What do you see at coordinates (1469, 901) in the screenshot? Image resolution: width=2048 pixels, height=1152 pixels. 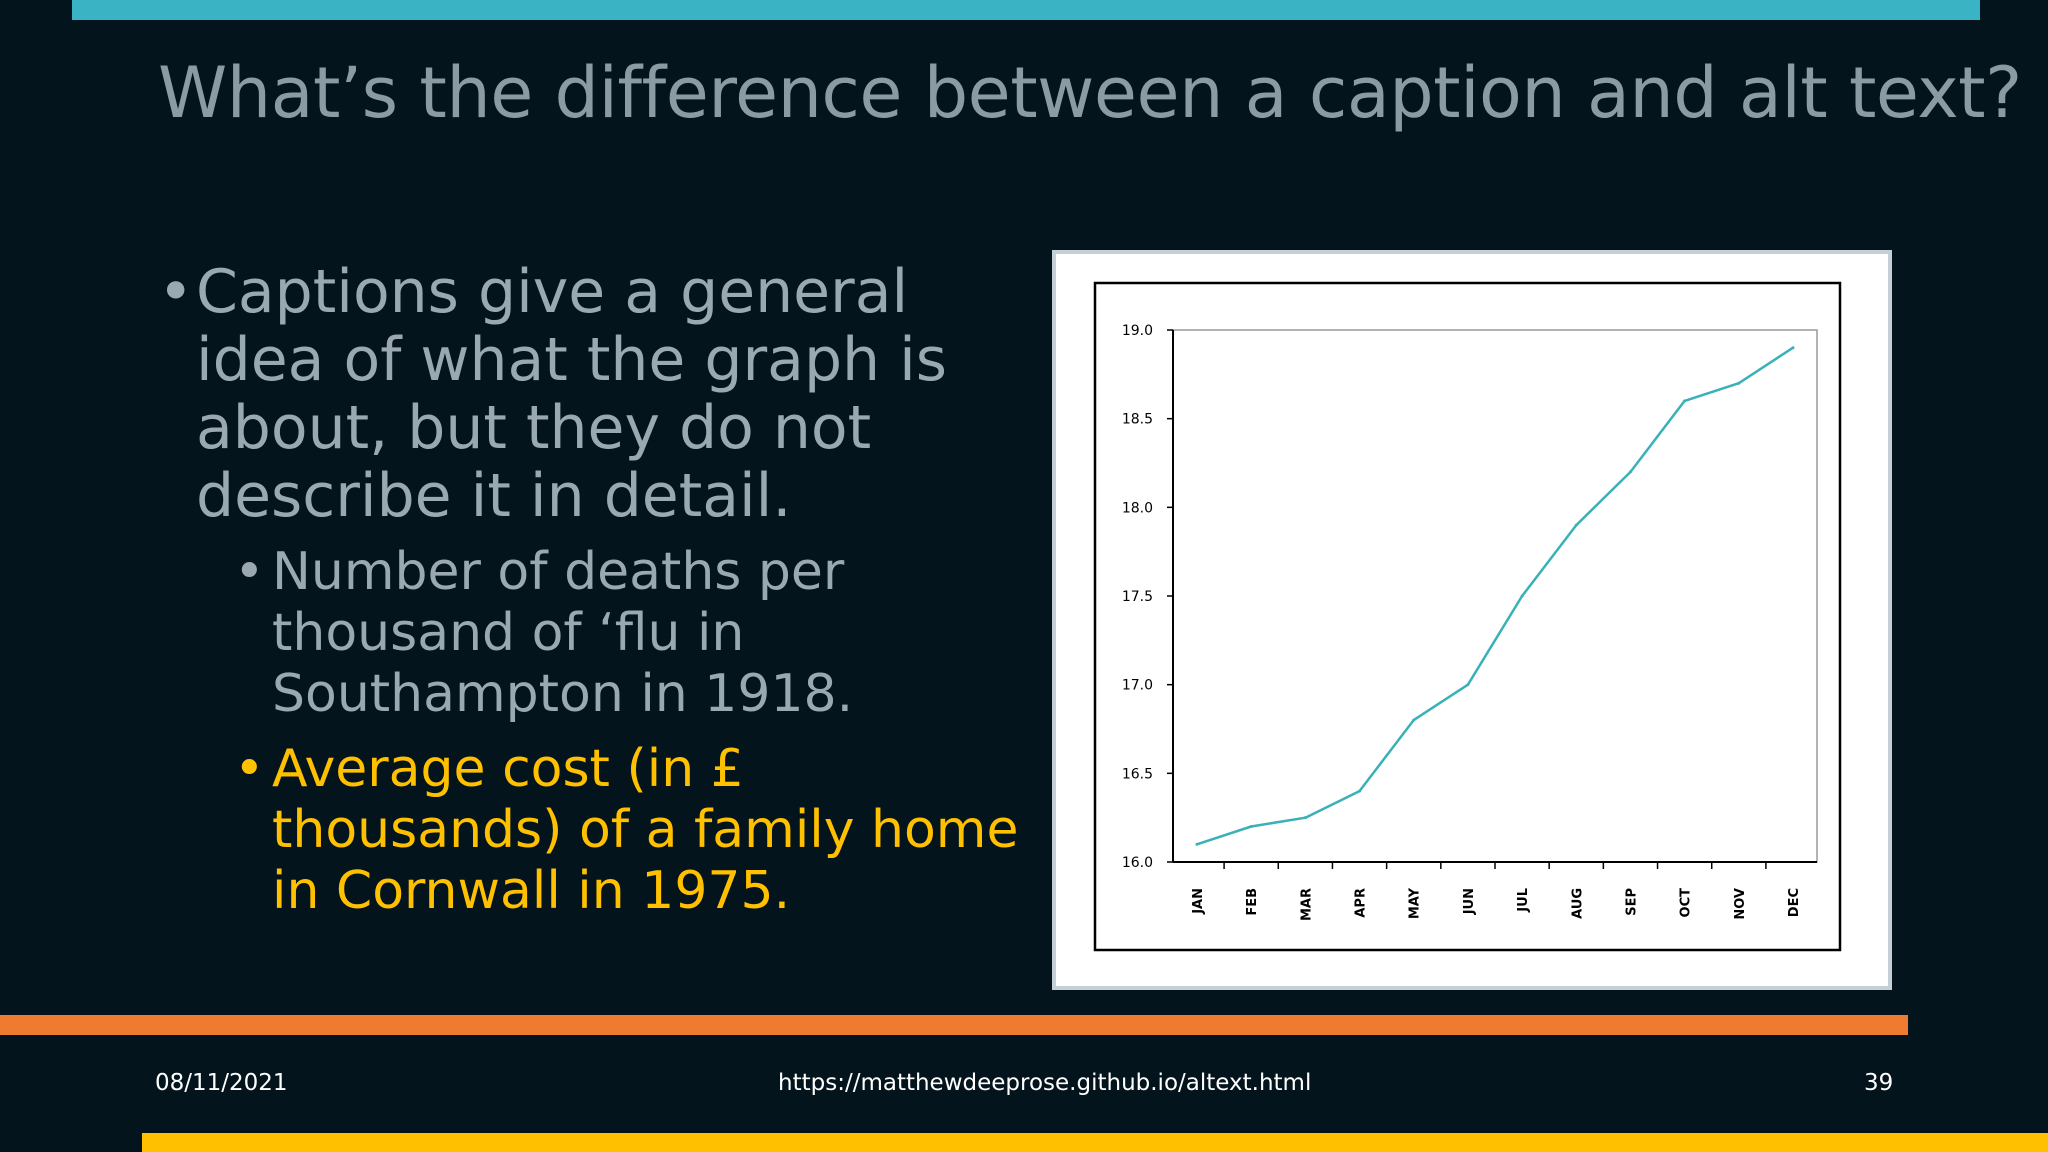 I see `x-tick-label: JUN` at bounding box center [1469, 901].